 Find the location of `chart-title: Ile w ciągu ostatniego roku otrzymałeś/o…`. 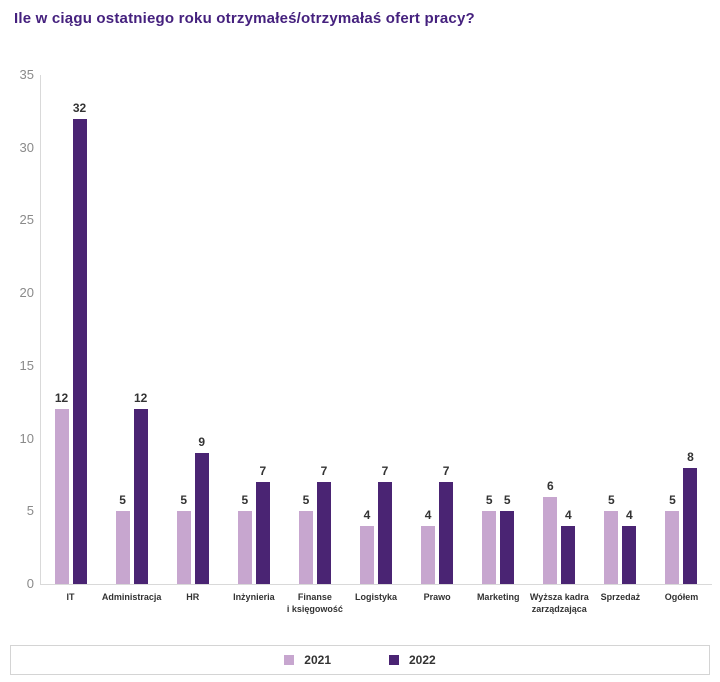

chart-title: Ile w ciągu ostatniego roku otrzymałeś/o… is located at coordinates (244, 18).